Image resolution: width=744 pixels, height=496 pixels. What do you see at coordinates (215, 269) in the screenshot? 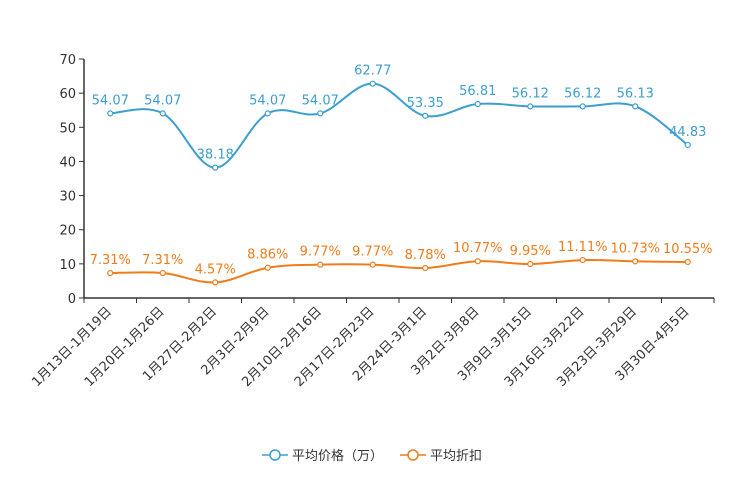
I see `data-label: 4.57%` at bounding box center [215, 269].